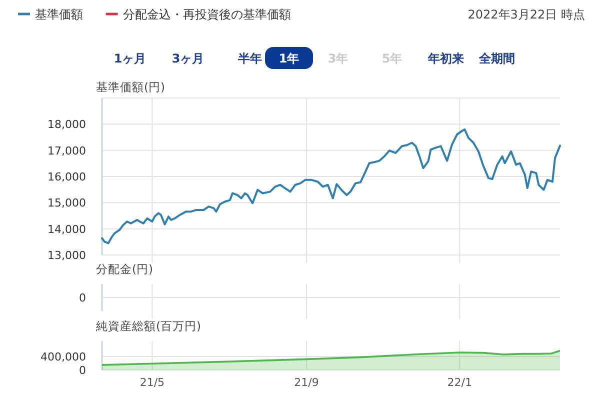  What do you see at coordinates (249, 59) in the screenshot?
I see `text: 半年` at bounding box center [249, 59].